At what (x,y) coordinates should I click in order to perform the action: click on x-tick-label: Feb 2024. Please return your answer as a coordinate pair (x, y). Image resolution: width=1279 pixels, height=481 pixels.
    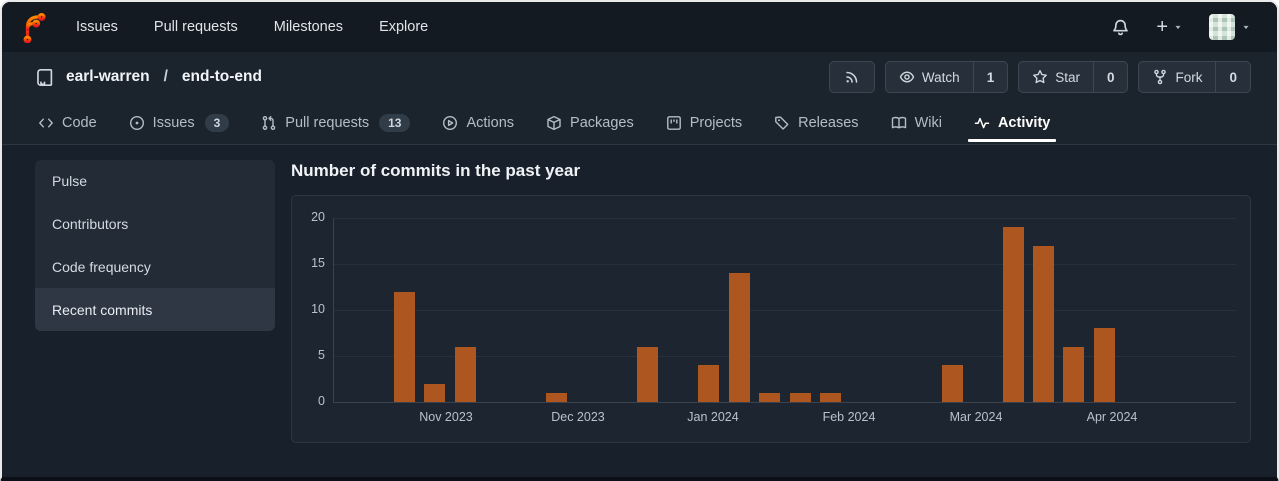
    Looking at the image, I should click on (849, 417).